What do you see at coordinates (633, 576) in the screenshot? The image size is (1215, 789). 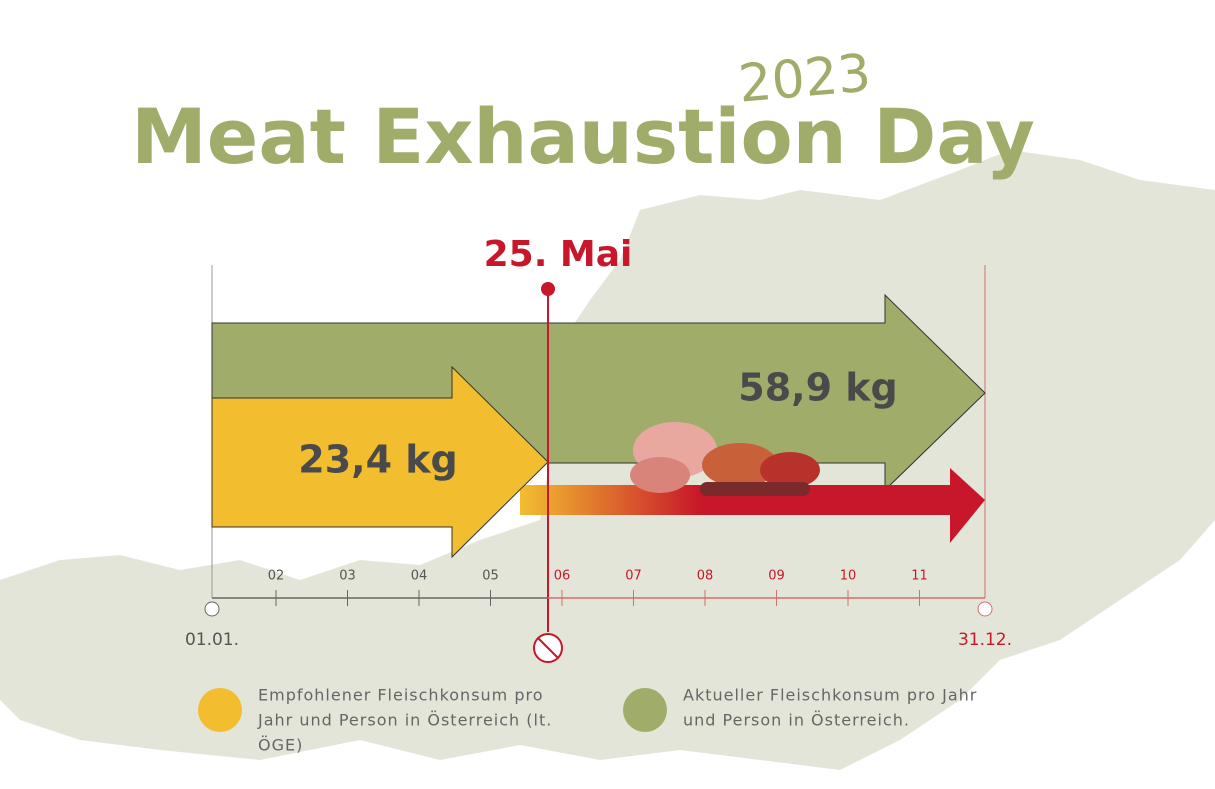 I see `month-label: 07` at bounding box center [633, 576].